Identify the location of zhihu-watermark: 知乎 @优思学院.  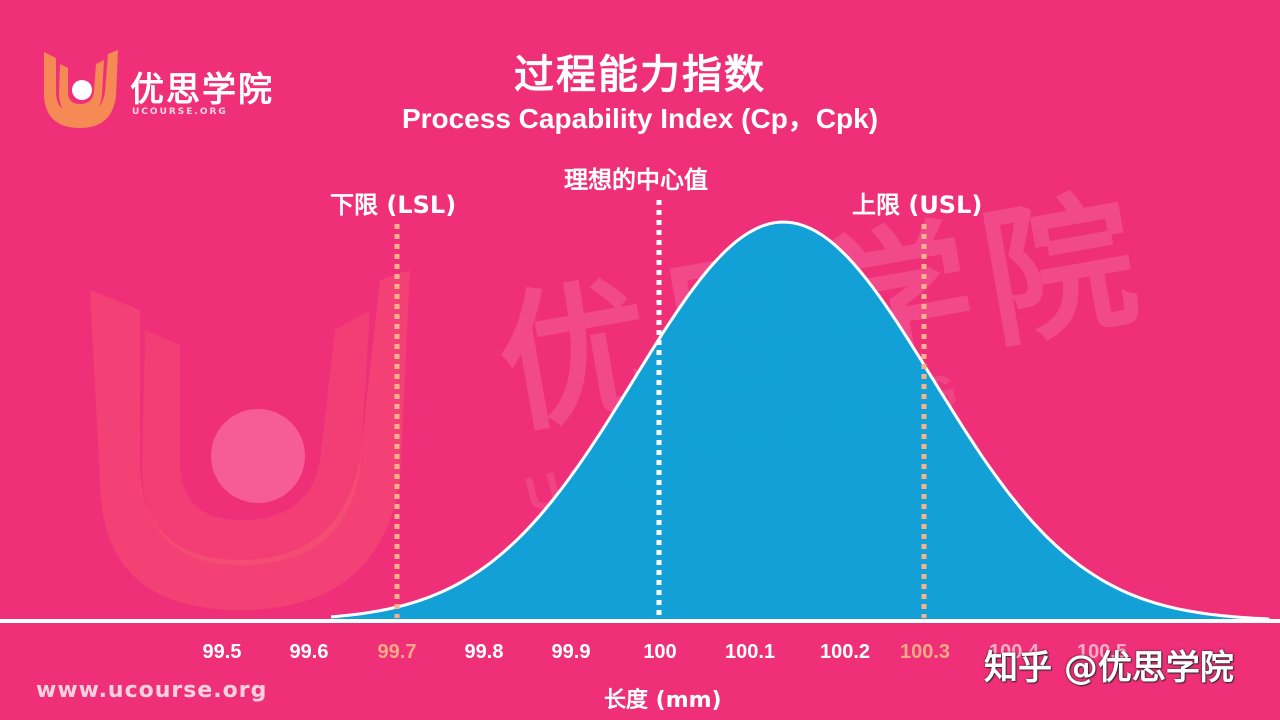
(1109, 668).